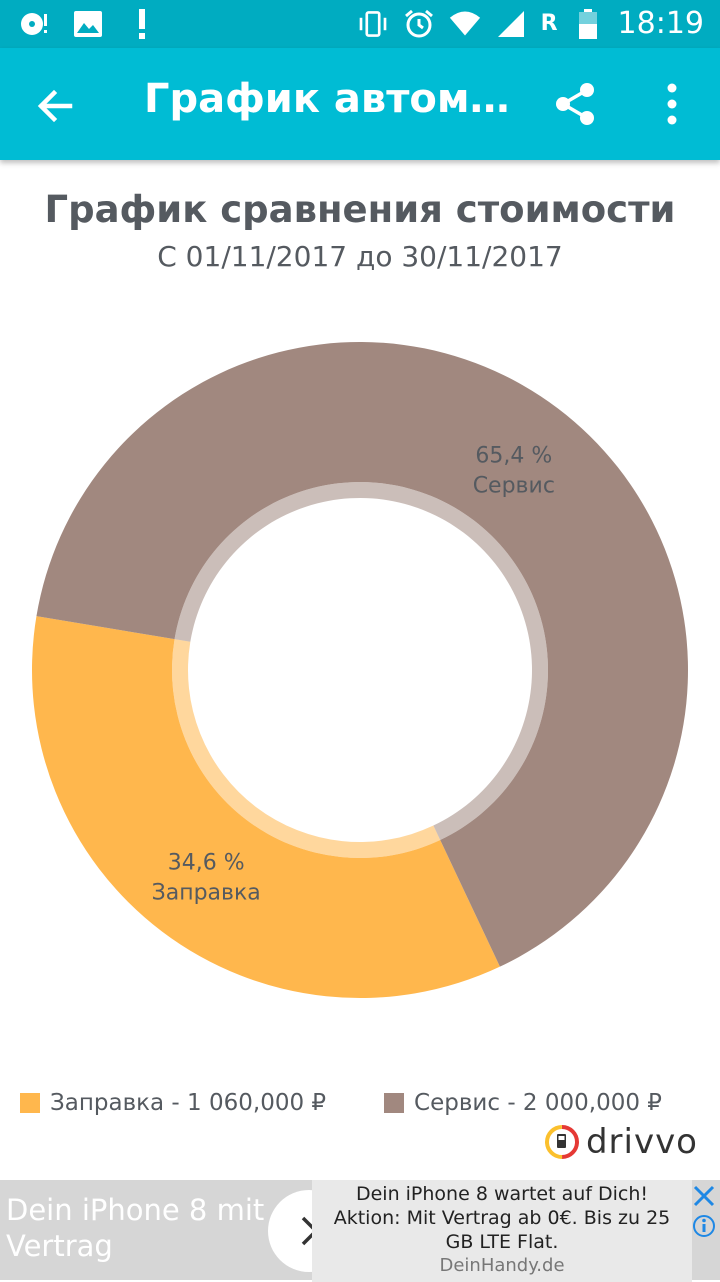  Describe the element at coordinates (135, 1228) in the screenshot. I see `ad-headline: Dein iPhone 8 mit Vertrag` at that location.